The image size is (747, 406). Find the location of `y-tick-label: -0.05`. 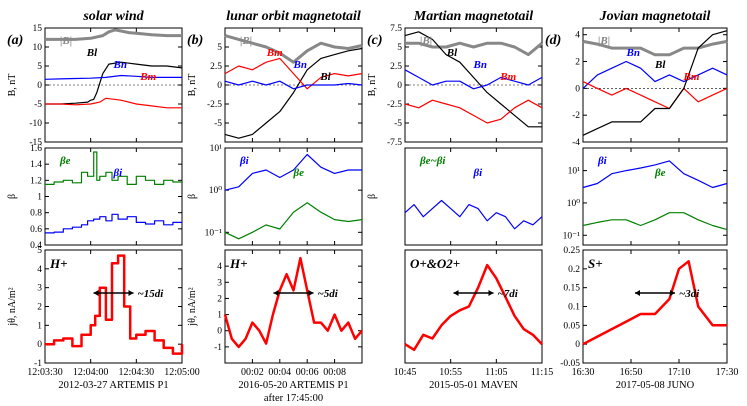

y-tick-label: -0.05 is located at coordinates (570, 364).